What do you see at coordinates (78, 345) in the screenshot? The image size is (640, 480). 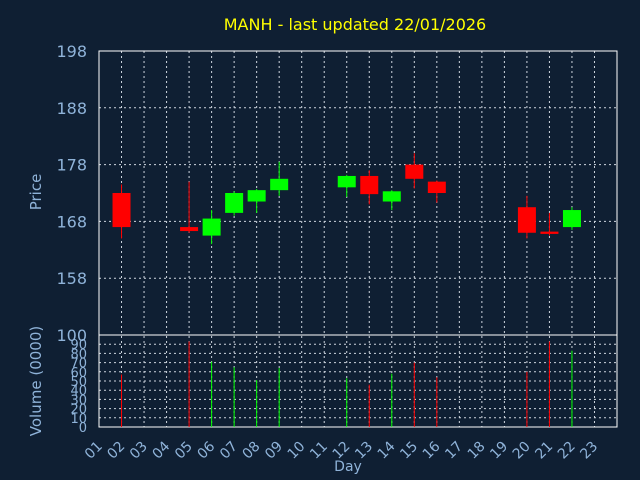 I see `volume-tick-label: 90` at bounding box center [78, 345].